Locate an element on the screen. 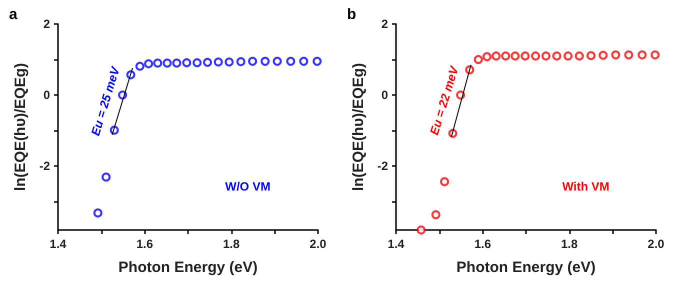 The width and height of the screenshot is (676, 285). annotation: Eu = 22 meV is located at coordinates (444, 100).